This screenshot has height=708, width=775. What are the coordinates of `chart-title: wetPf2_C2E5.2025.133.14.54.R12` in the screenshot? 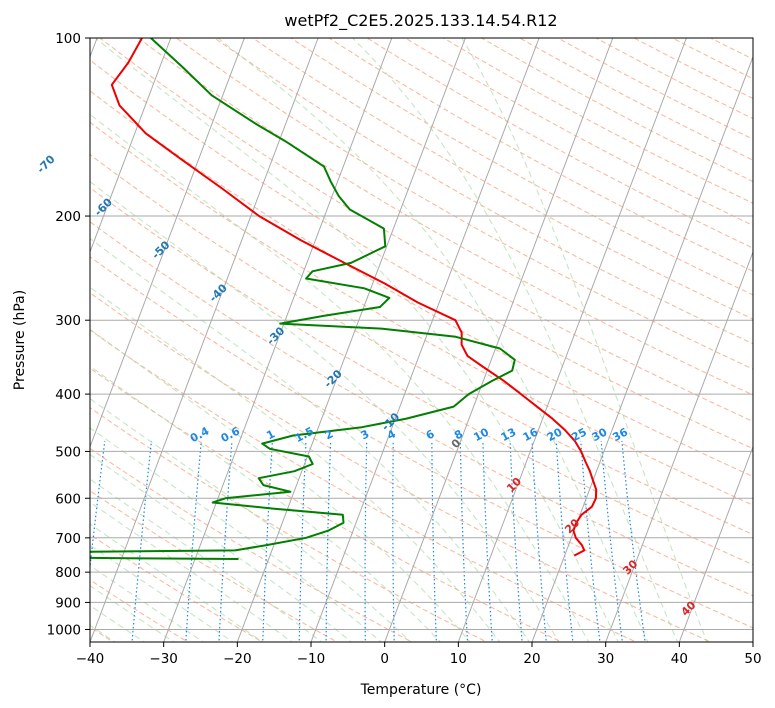 It's located at (420, 21).